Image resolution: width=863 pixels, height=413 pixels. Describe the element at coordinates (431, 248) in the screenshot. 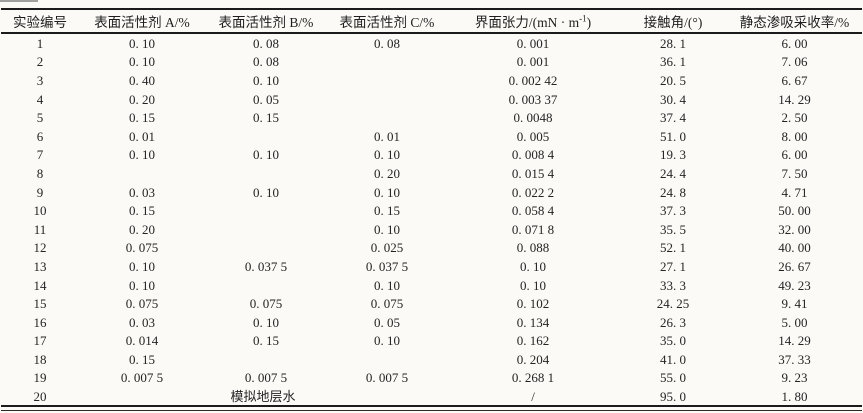

I see `table-row: 12 0. 075 0. 025 0. 088 52. 1 40. 00` at that location.